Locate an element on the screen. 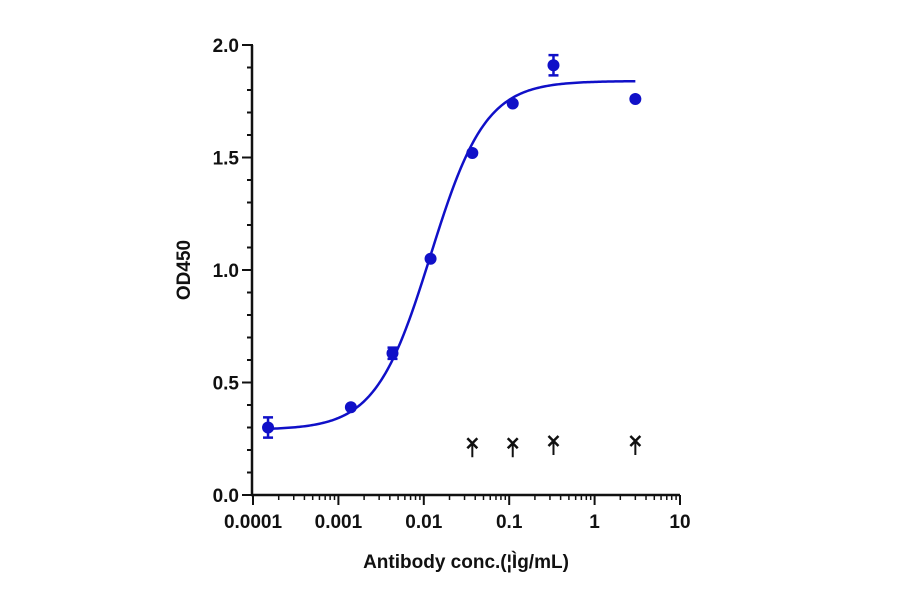  x-tick-label: 0.001 is located at coordinates (339, 522).